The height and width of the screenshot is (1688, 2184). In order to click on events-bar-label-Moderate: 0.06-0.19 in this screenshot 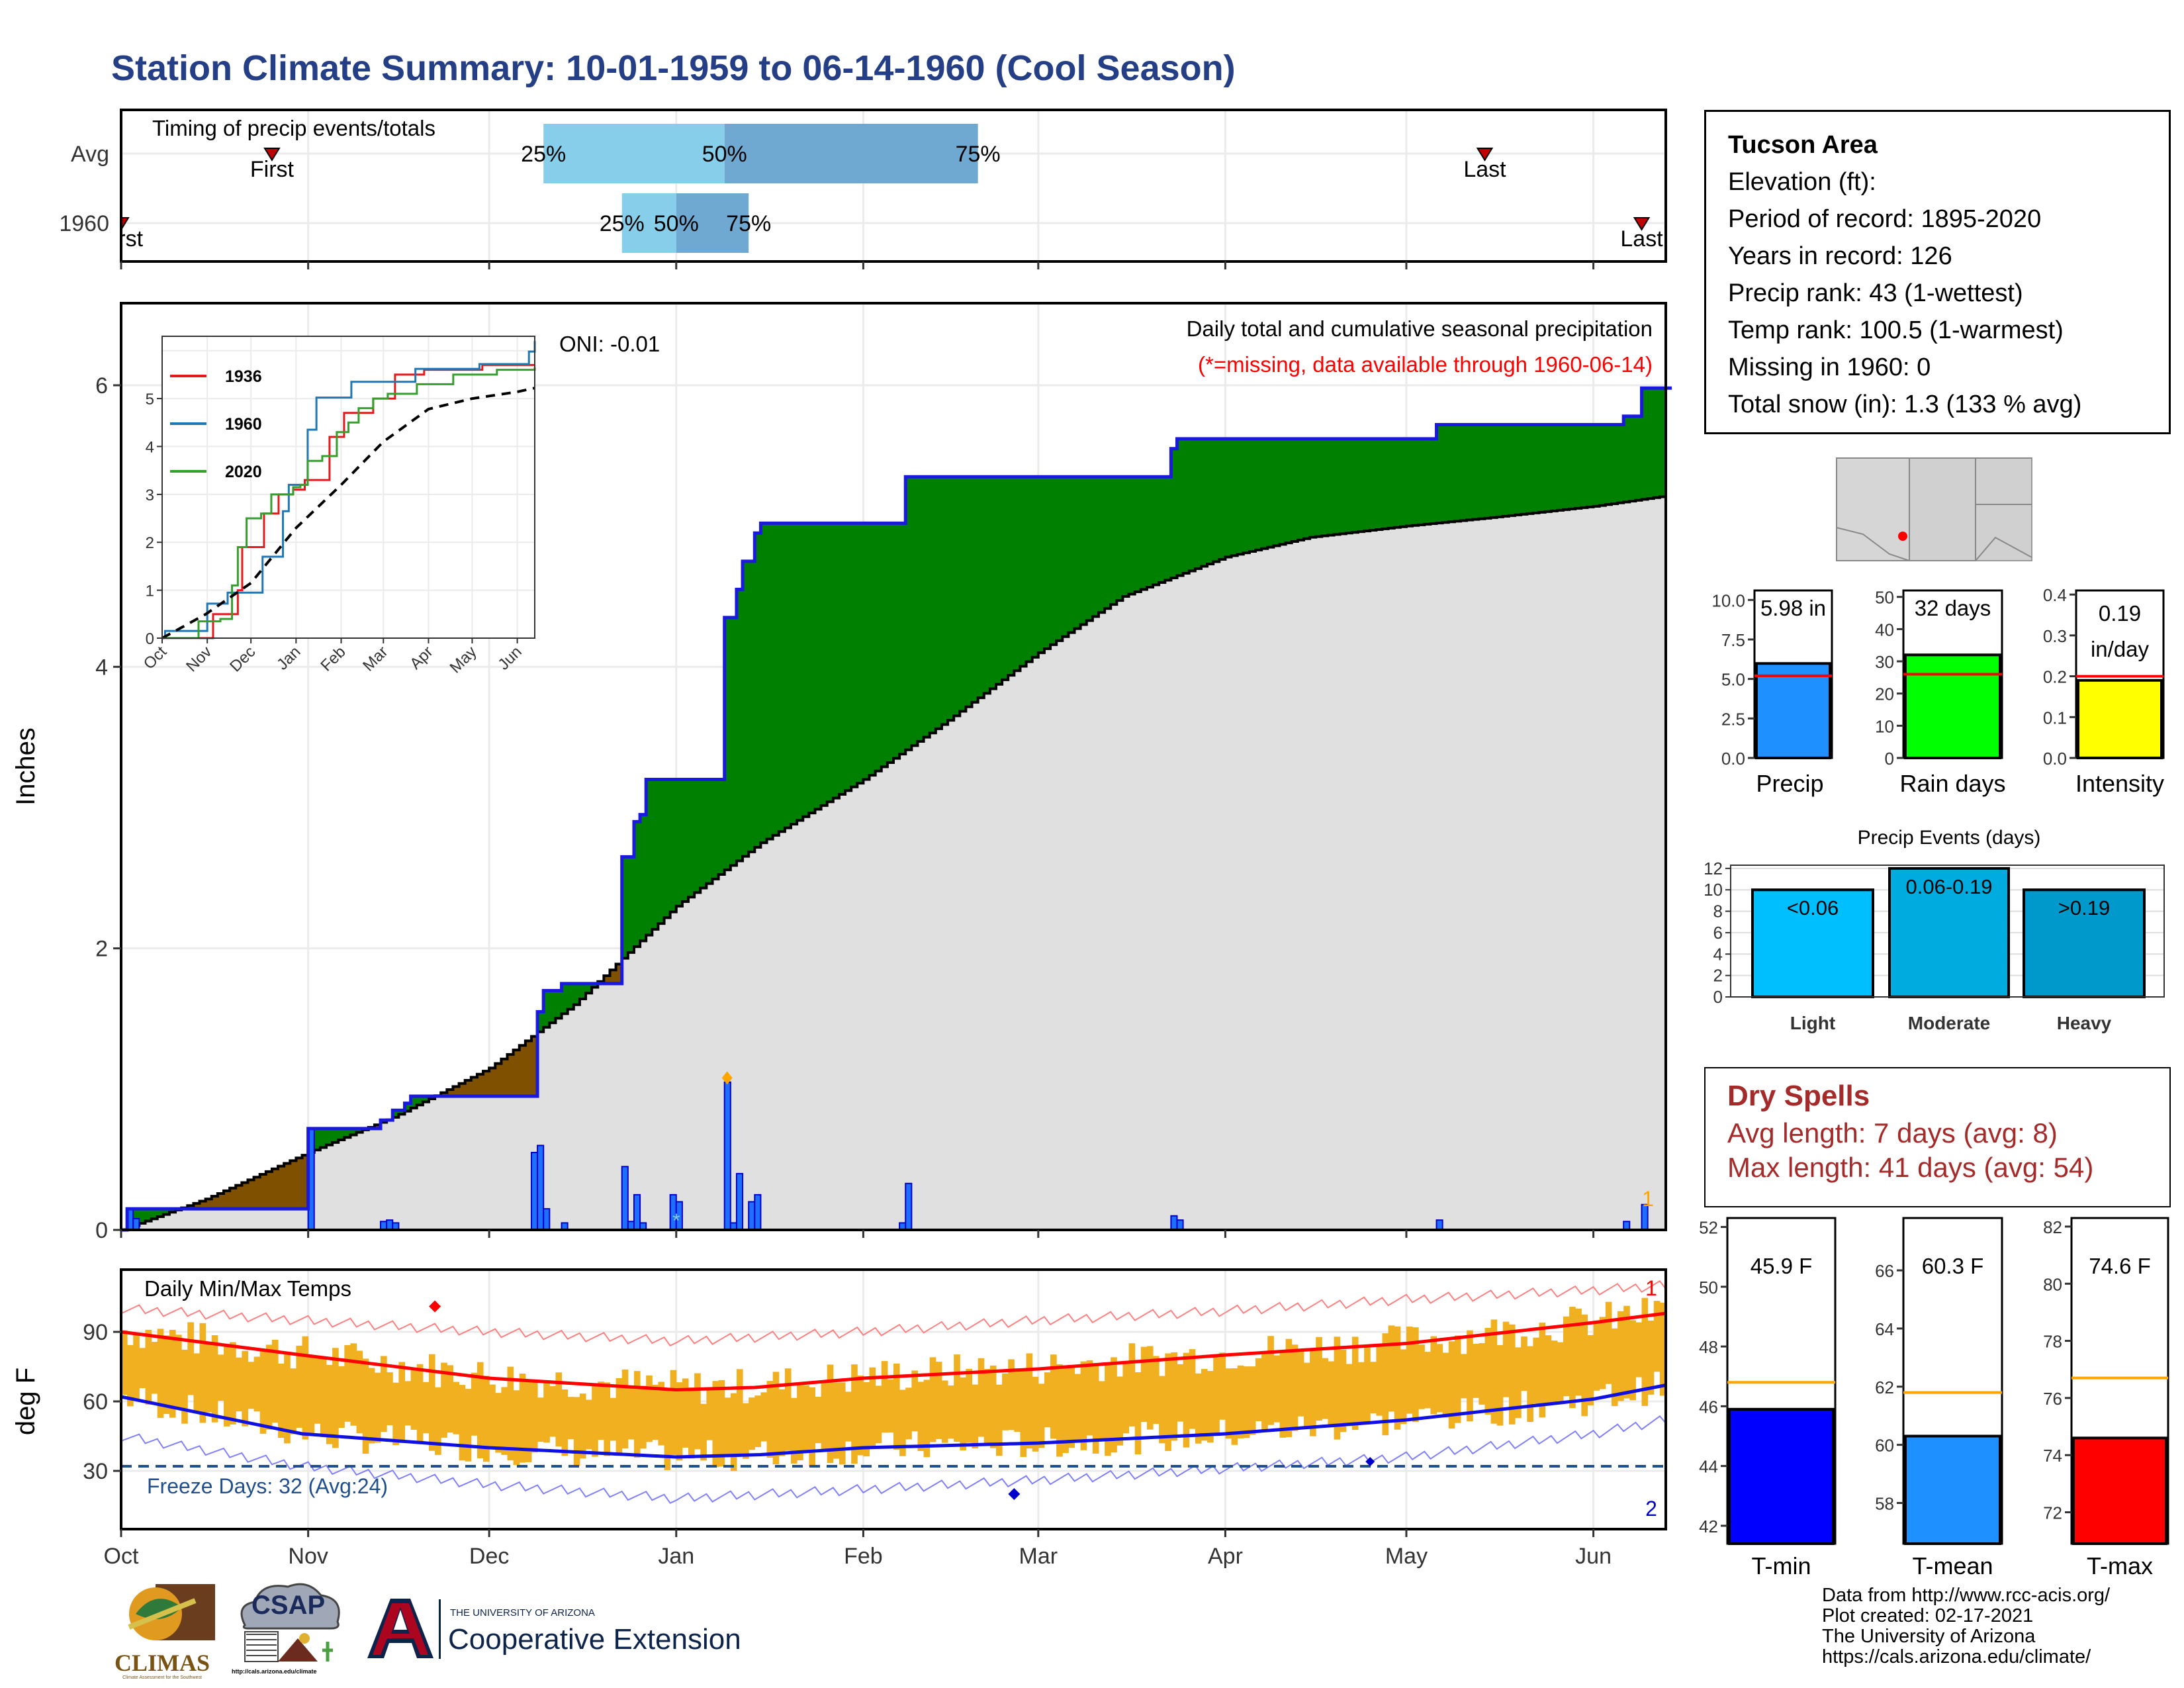, I will do `click(1949, 886)`.